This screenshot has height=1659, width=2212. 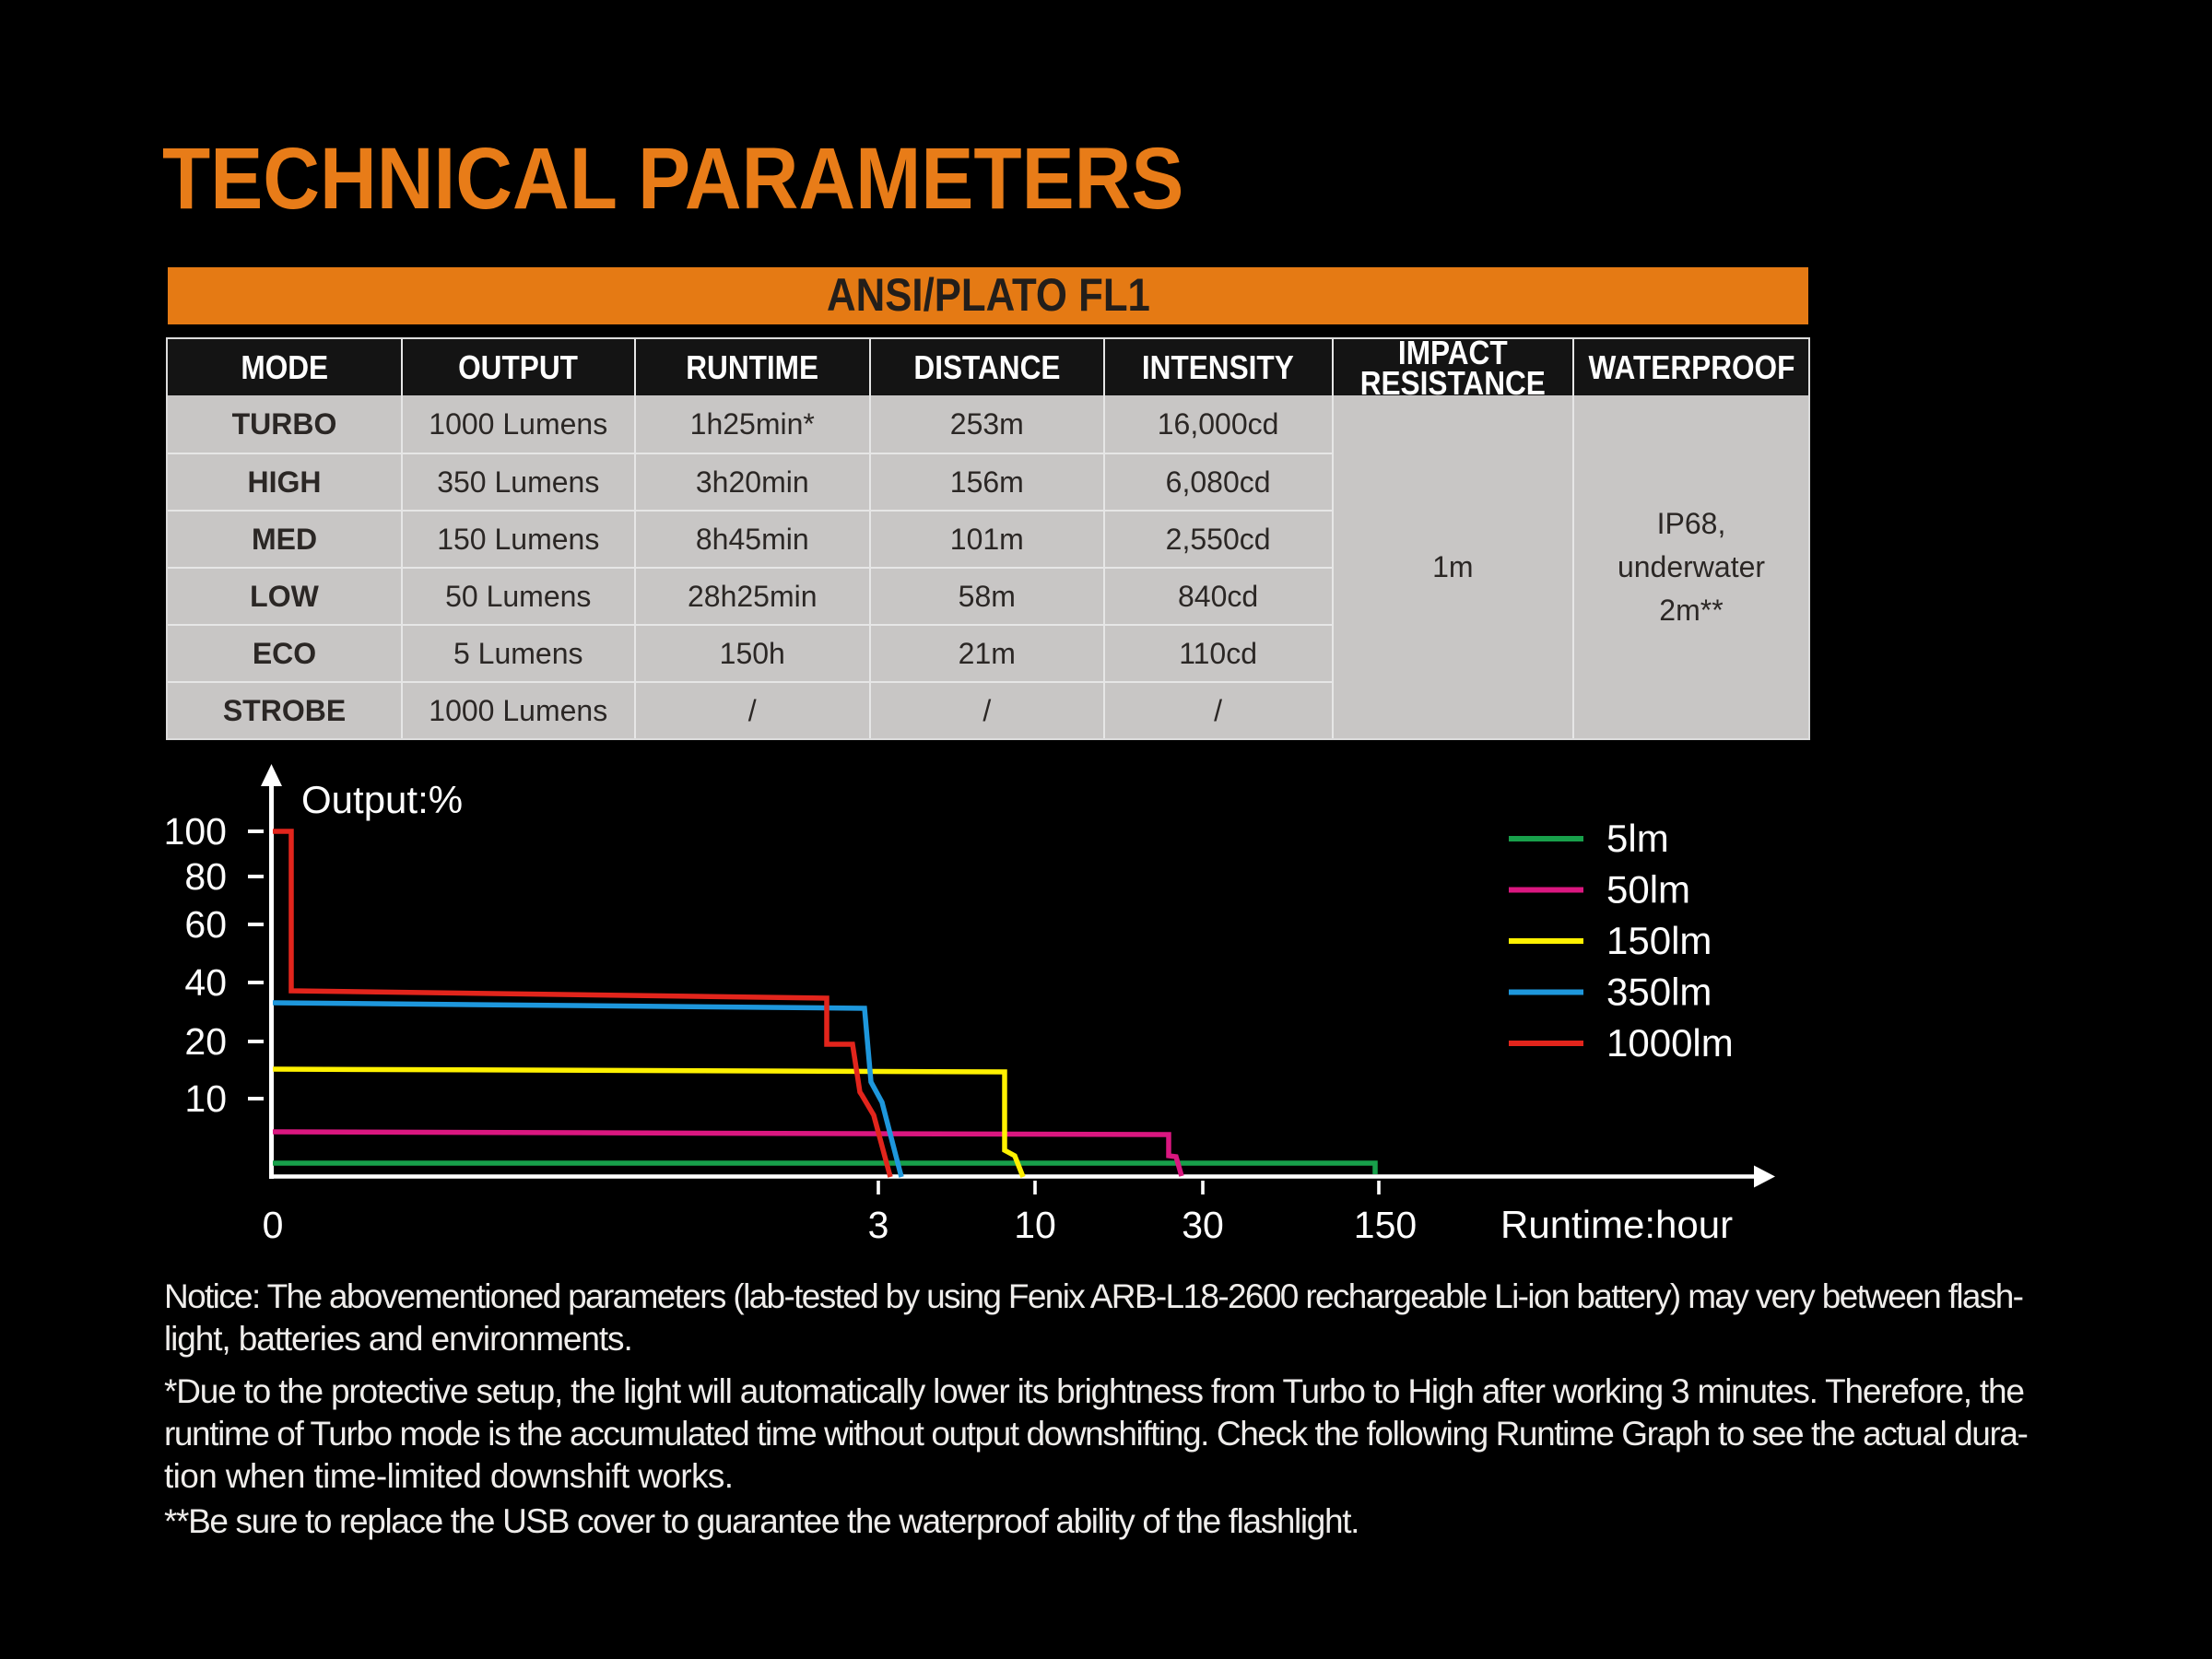 What do you see at coordinates (205, 1041) in the screenshot?
I see `svg-text: 20` at bounding box center [205, 1041].